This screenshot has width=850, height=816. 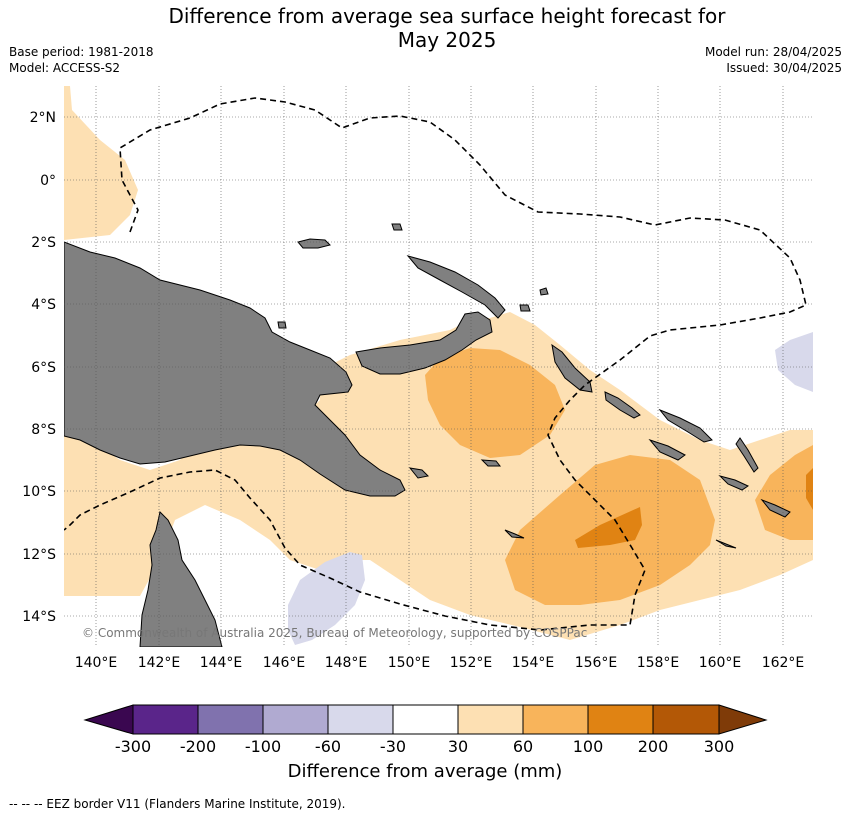 I want to click on land-malaita, so click(x=747, y=455).